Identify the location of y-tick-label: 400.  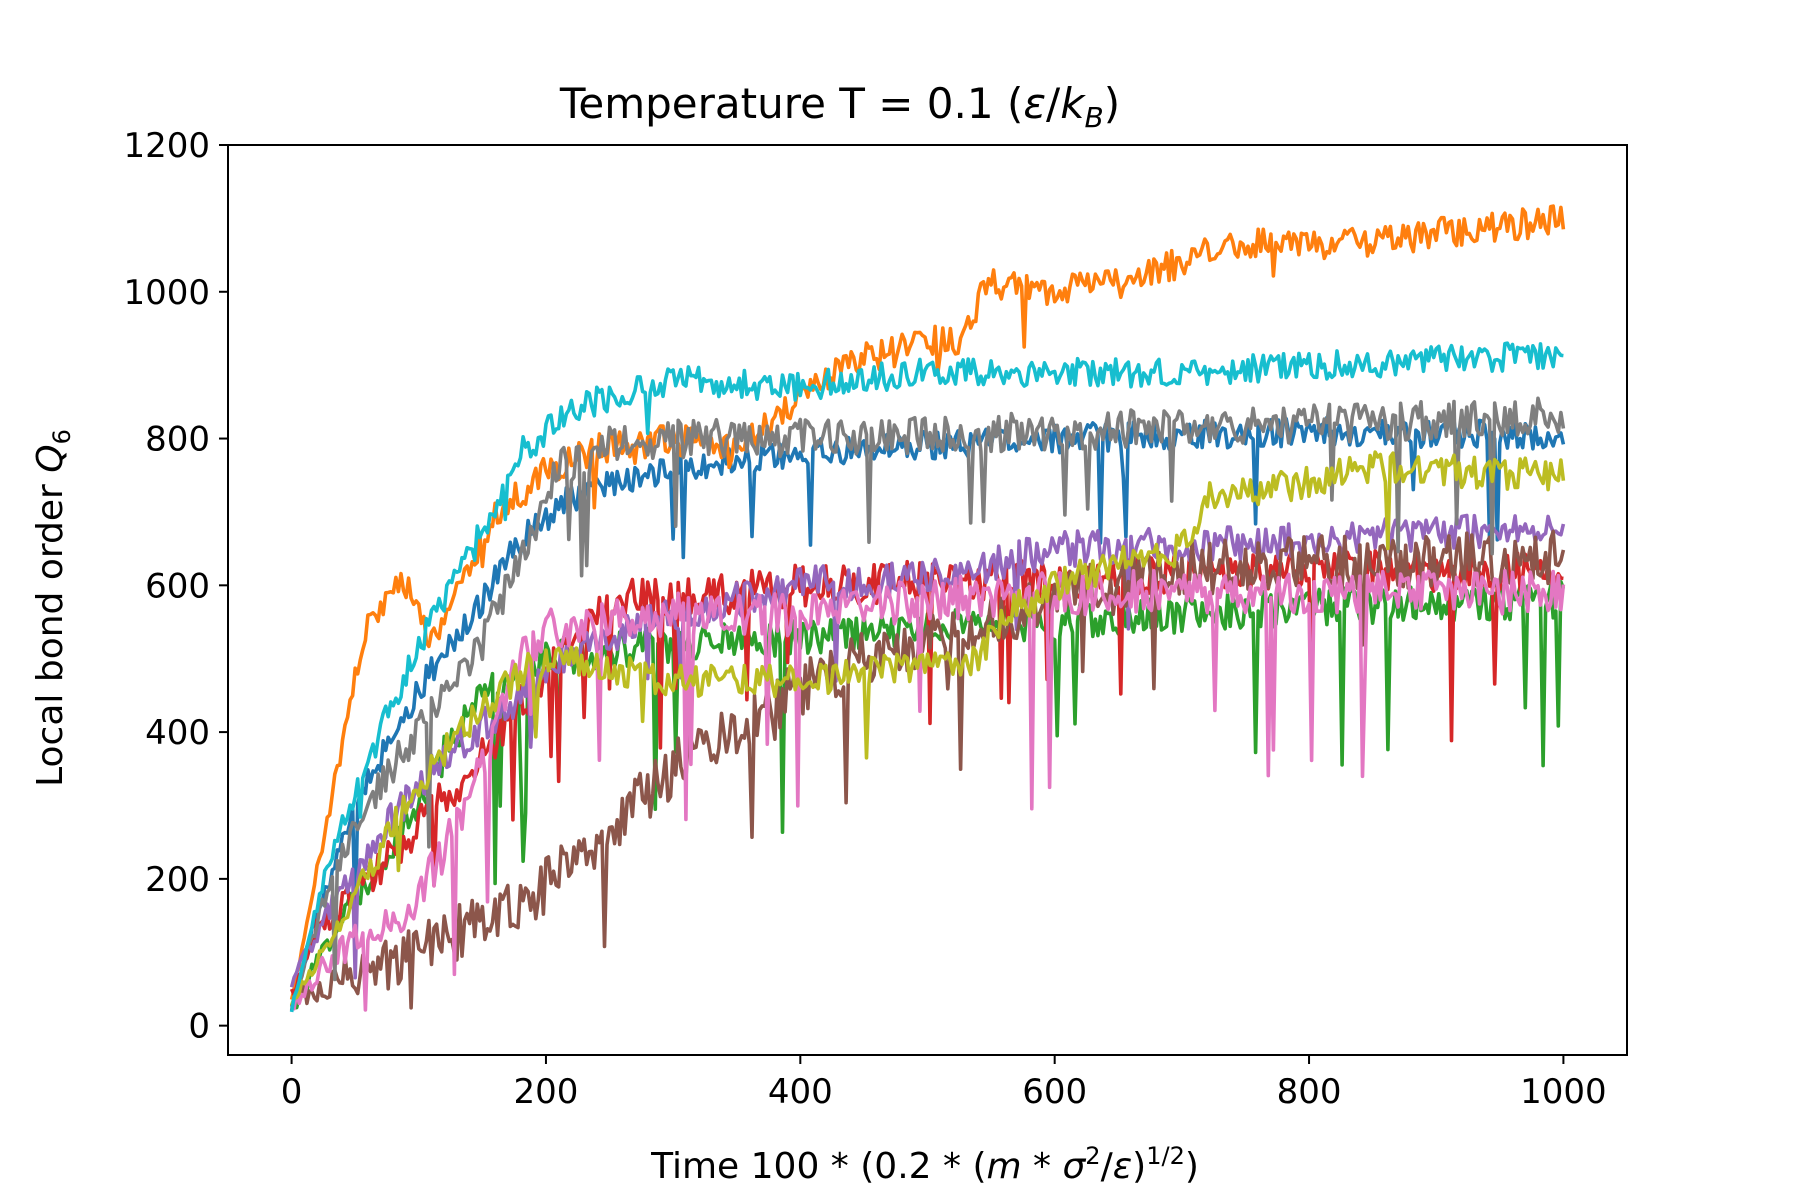
(177, 733).